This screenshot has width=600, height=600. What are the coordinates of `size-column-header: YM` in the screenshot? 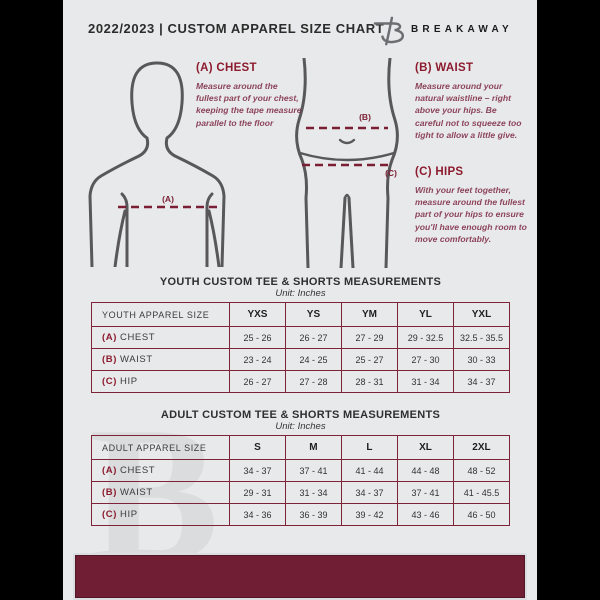 It's located at (369, 314).